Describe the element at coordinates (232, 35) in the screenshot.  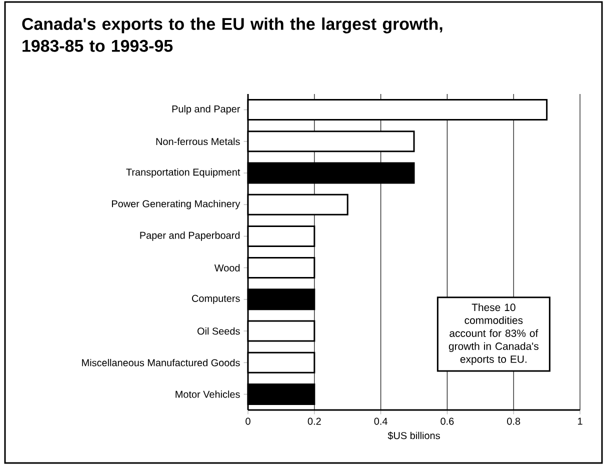
I see `chart-title: Canada's exports to the EU with the largest growth, 1983-85 to 1993-95` at that location.